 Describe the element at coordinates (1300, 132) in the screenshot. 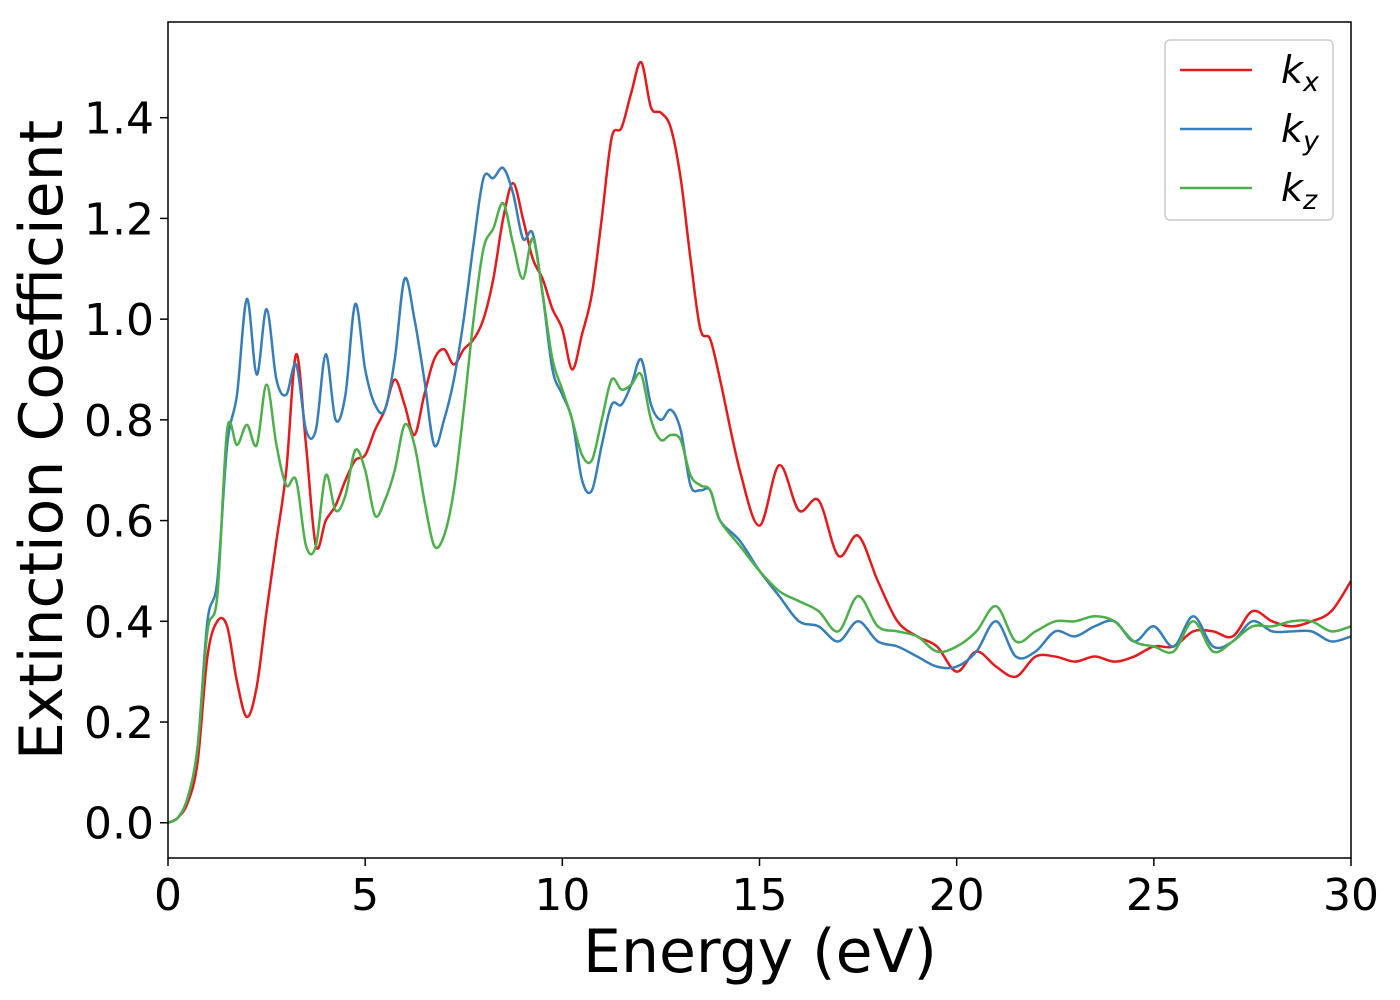

I see `legend-label: ky` at that location.